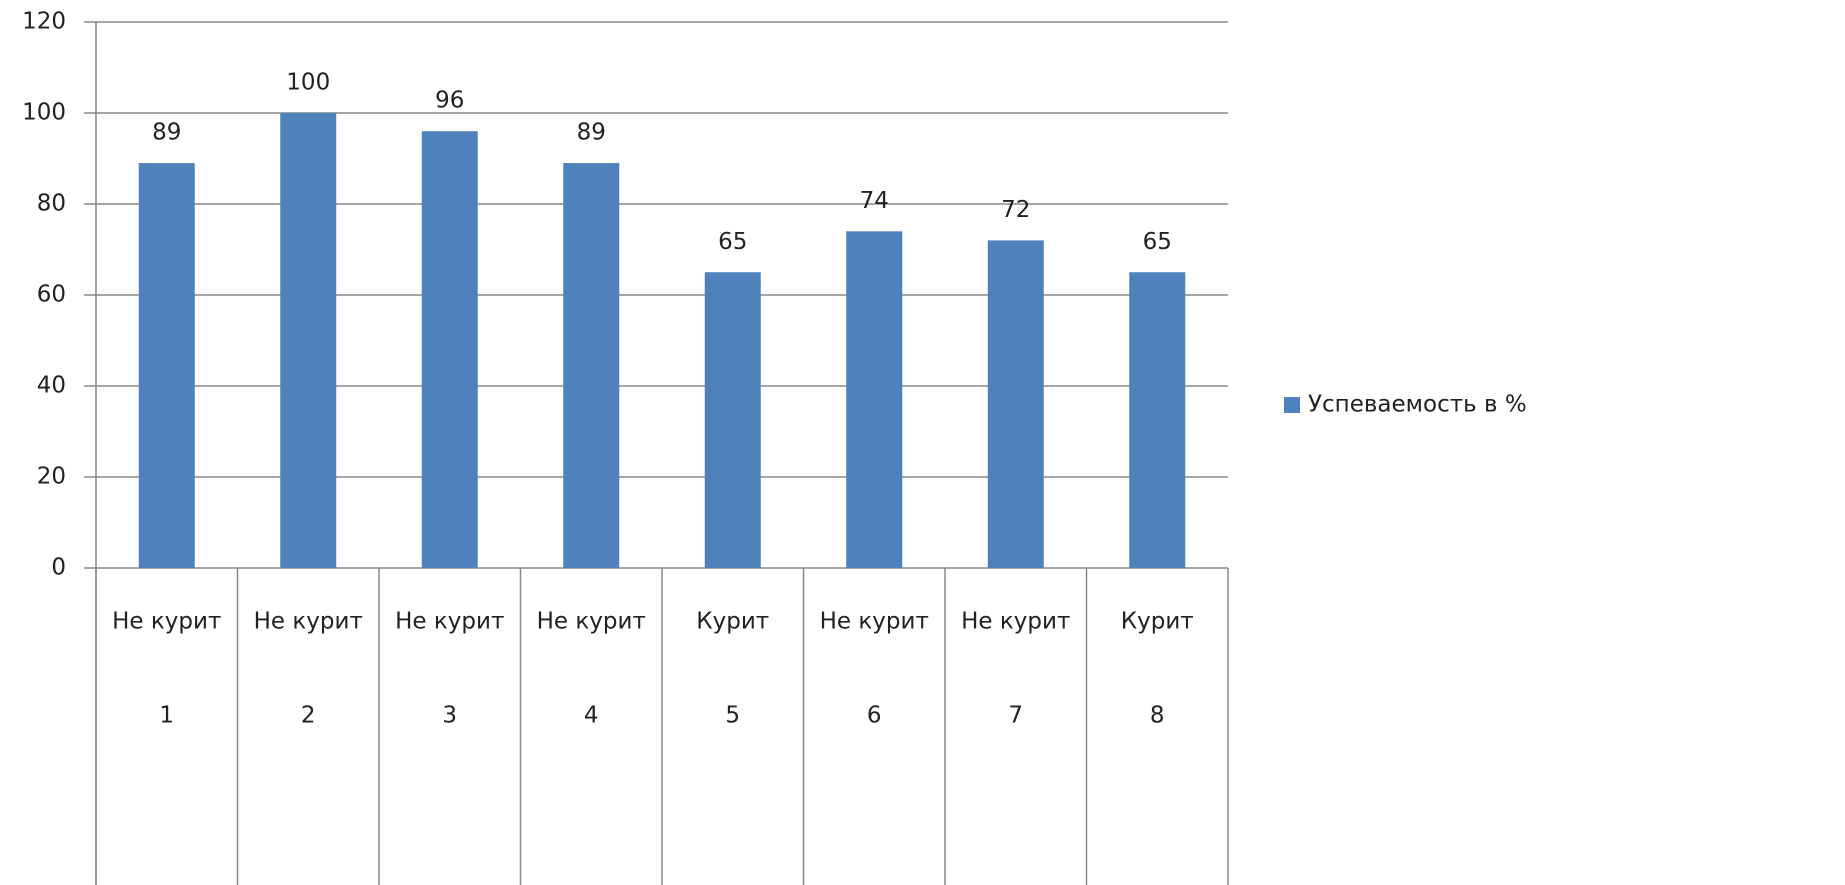 The width and height of the screenshot is (1845, 885). Describe the element at coordinates (51, 386) in the screenshot. I see `y-tick-label: 40` at that location.